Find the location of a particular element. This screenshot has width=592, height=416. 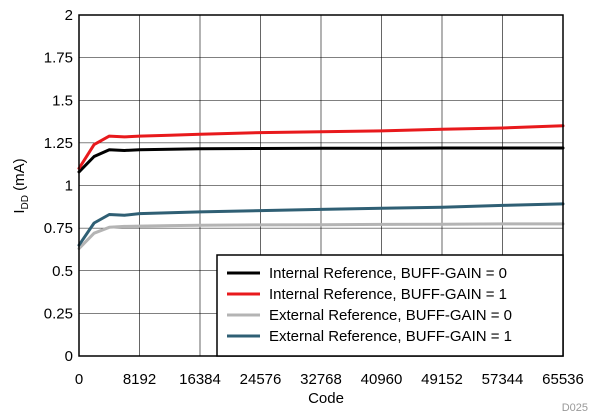

x-tick-label: 0 is located at coordinates (79, 379).